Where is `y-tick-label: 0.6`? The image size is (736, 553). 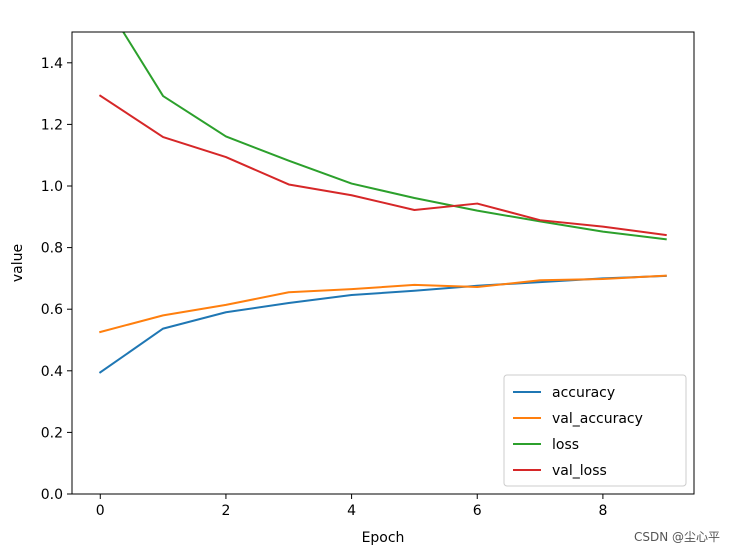
y-tick-label: 0.6 is located at coordinates (52, 310).